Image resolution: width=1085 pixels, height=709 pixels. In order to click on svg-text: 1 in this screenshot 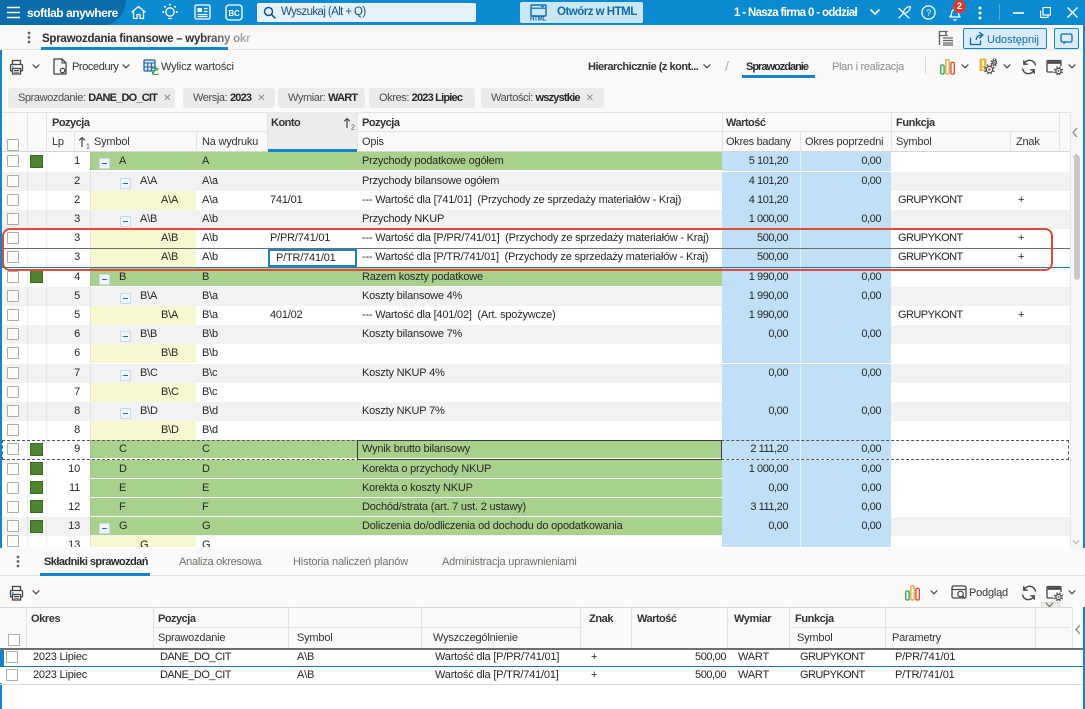, I will do `click(88, 147)`.